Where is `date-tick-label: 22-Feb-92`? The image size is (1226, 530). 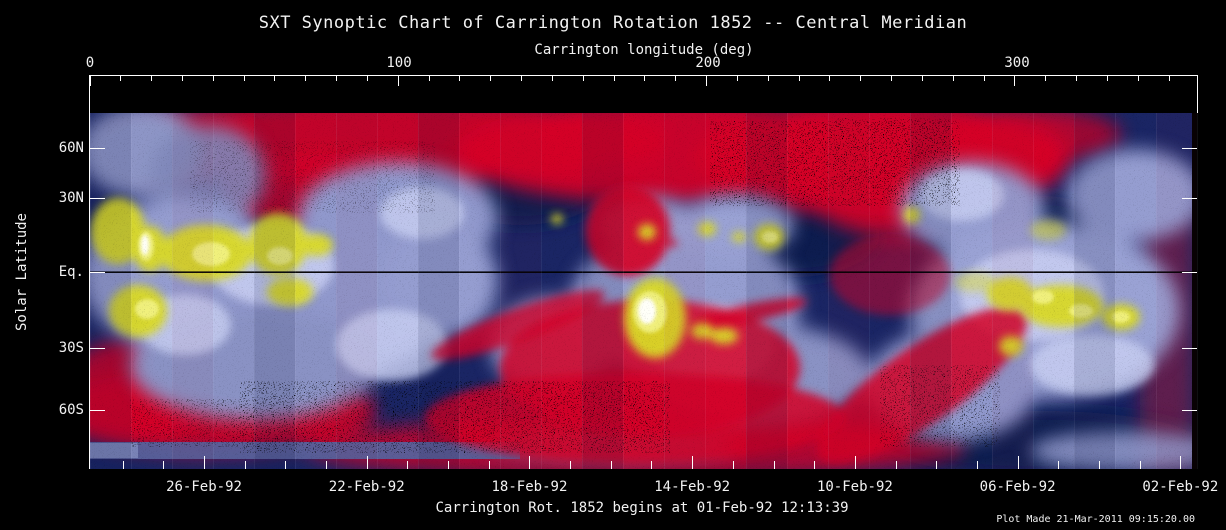
date-tick-label: 22-Feb-92 is located at coordinates (366, 487).